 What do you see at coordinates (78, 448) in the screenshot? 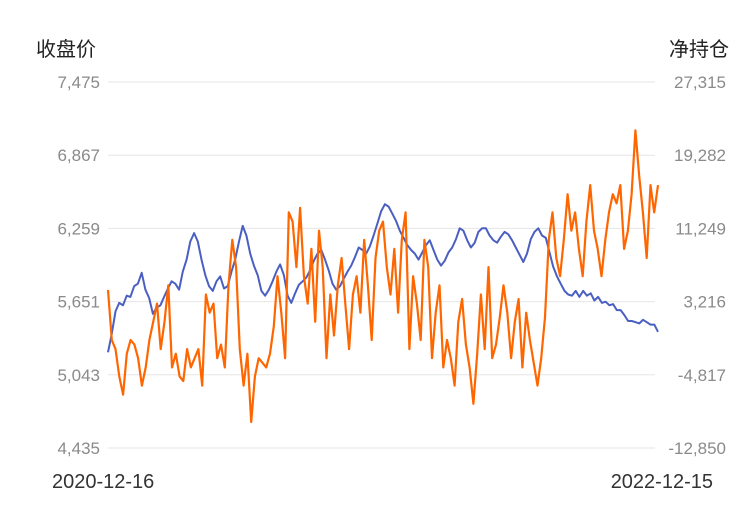
I see `left-tick-label: 4,435` at bounding box center [78, 448].